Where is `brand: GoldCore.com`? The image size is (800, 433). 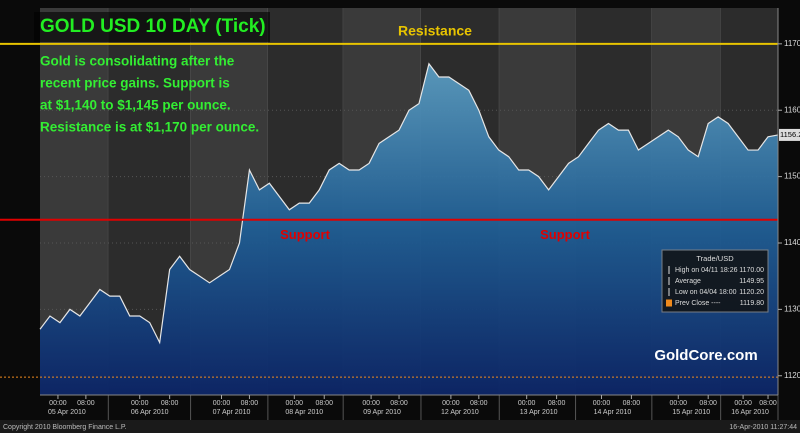
brand: GoldCore.com is located at coordinates (705, 355).